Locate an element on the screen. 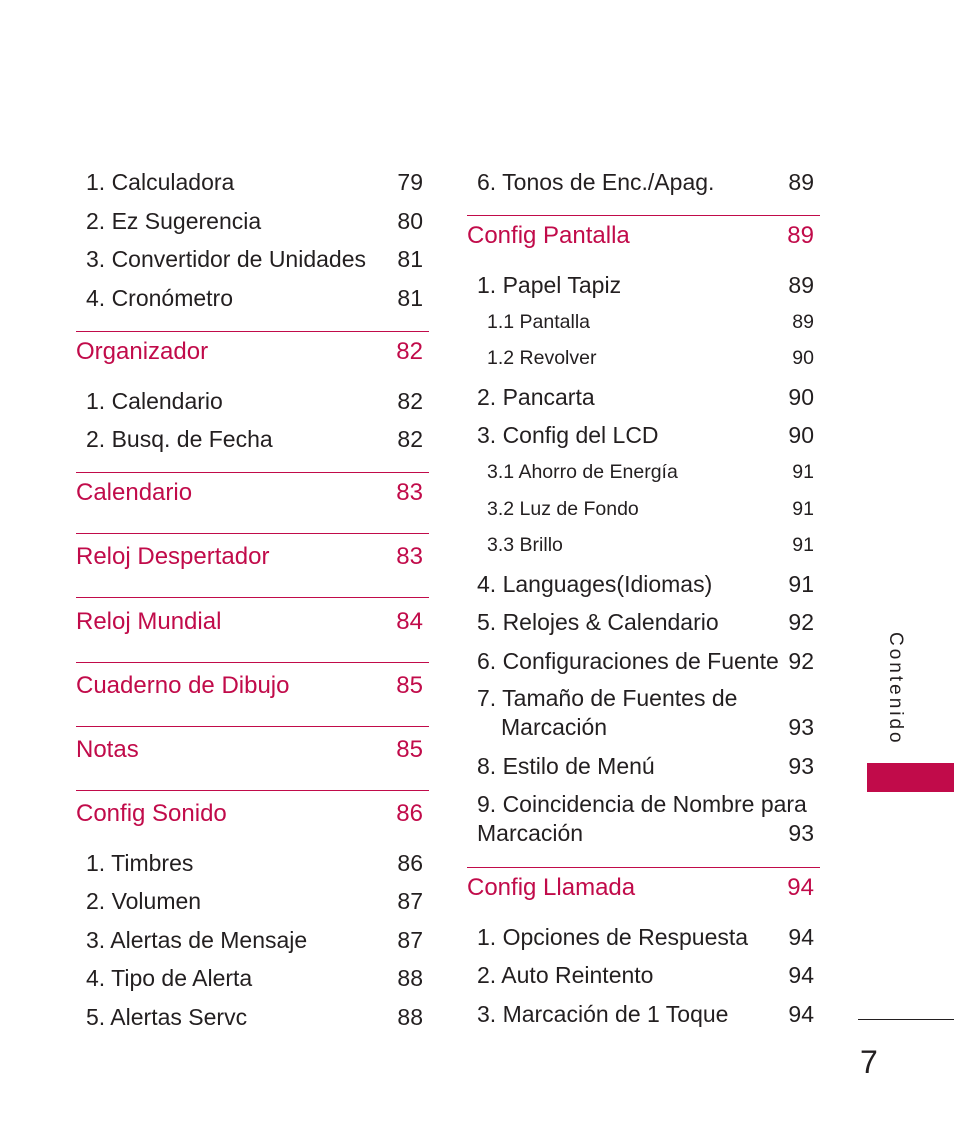 The image size is (954, 1145). toc-section-label: Reloj Mundial is located at coordinates (149, 621).